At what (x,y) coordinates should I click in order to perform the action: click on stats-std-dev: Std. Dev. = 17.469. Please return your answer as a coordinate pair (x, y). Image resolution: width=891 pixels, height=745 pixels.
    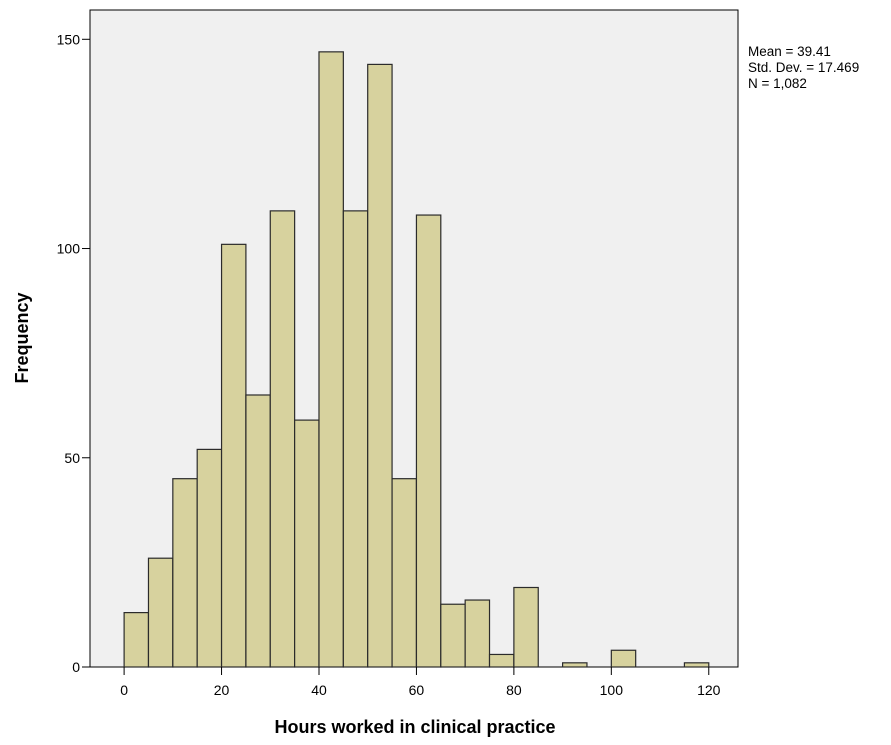
    Looking at the image, I should click on (803, 67).